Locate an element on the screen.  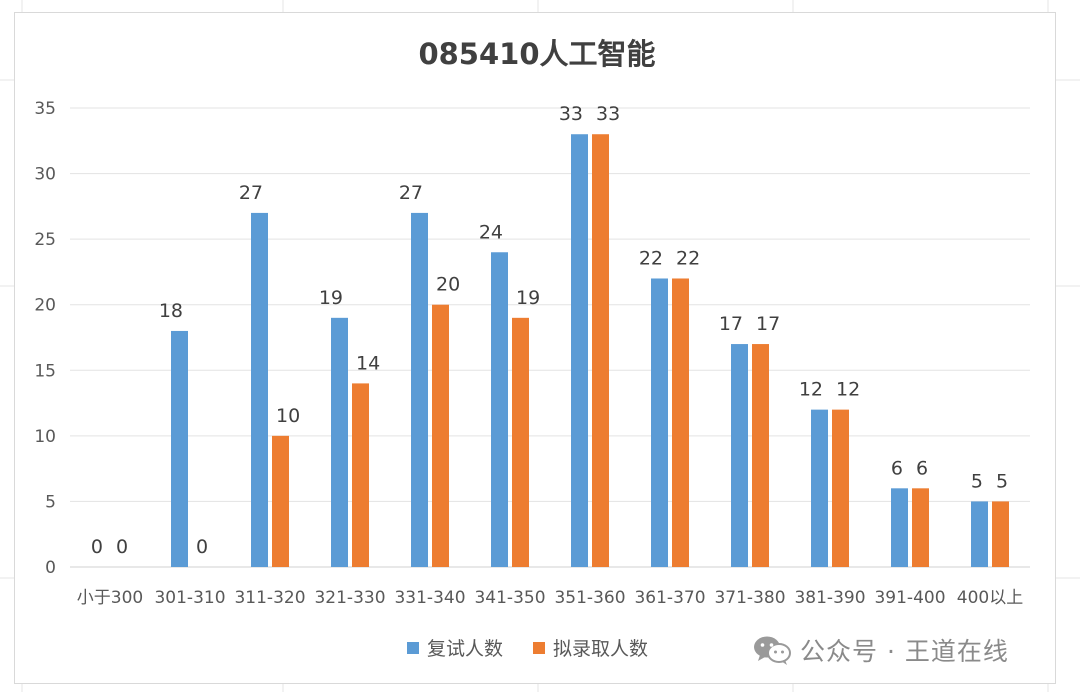
y-tick-label: 20 is located at coordinates (45, 306).